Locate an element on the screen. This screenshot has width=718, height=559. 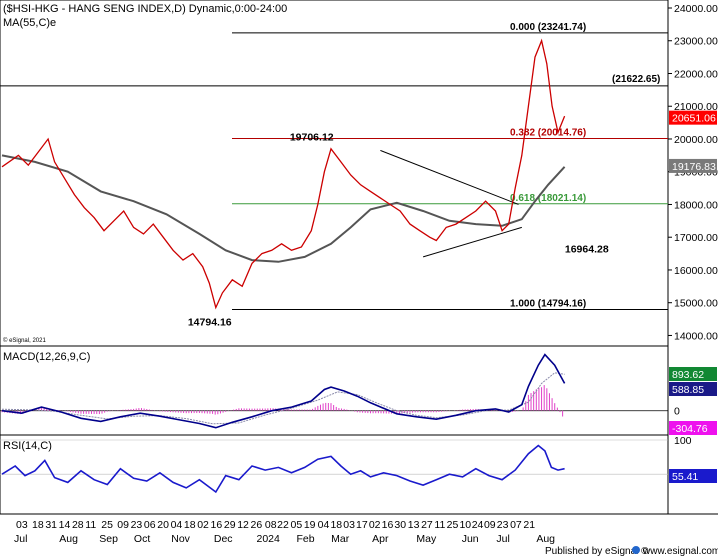
rsi-tick-label: 100 is located at coordinates (683, 441).